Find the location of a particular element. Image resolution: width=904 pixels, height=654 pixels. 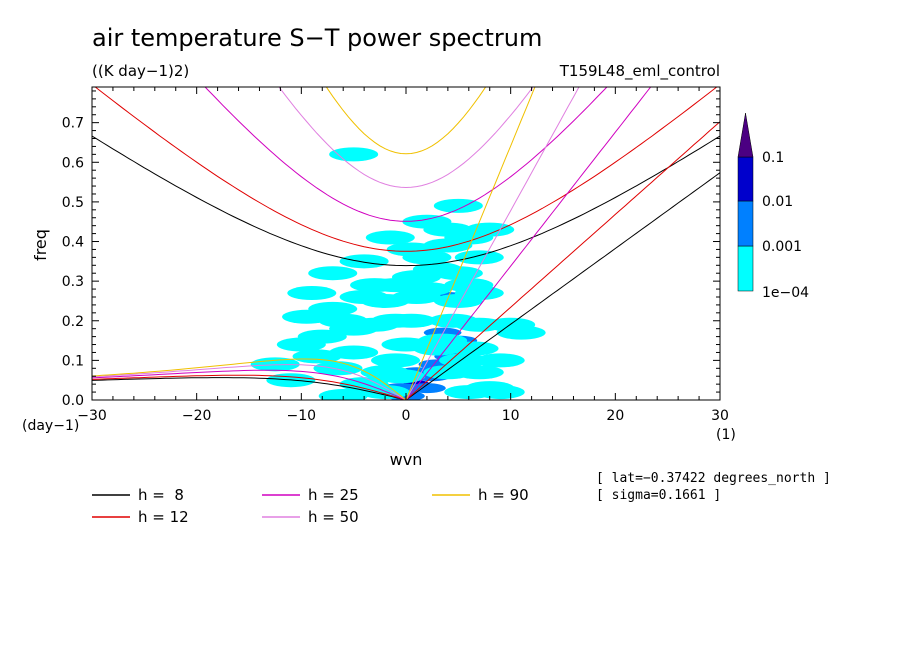

y-tick-label-5: 0.5 is located at coordinates (73, 203).